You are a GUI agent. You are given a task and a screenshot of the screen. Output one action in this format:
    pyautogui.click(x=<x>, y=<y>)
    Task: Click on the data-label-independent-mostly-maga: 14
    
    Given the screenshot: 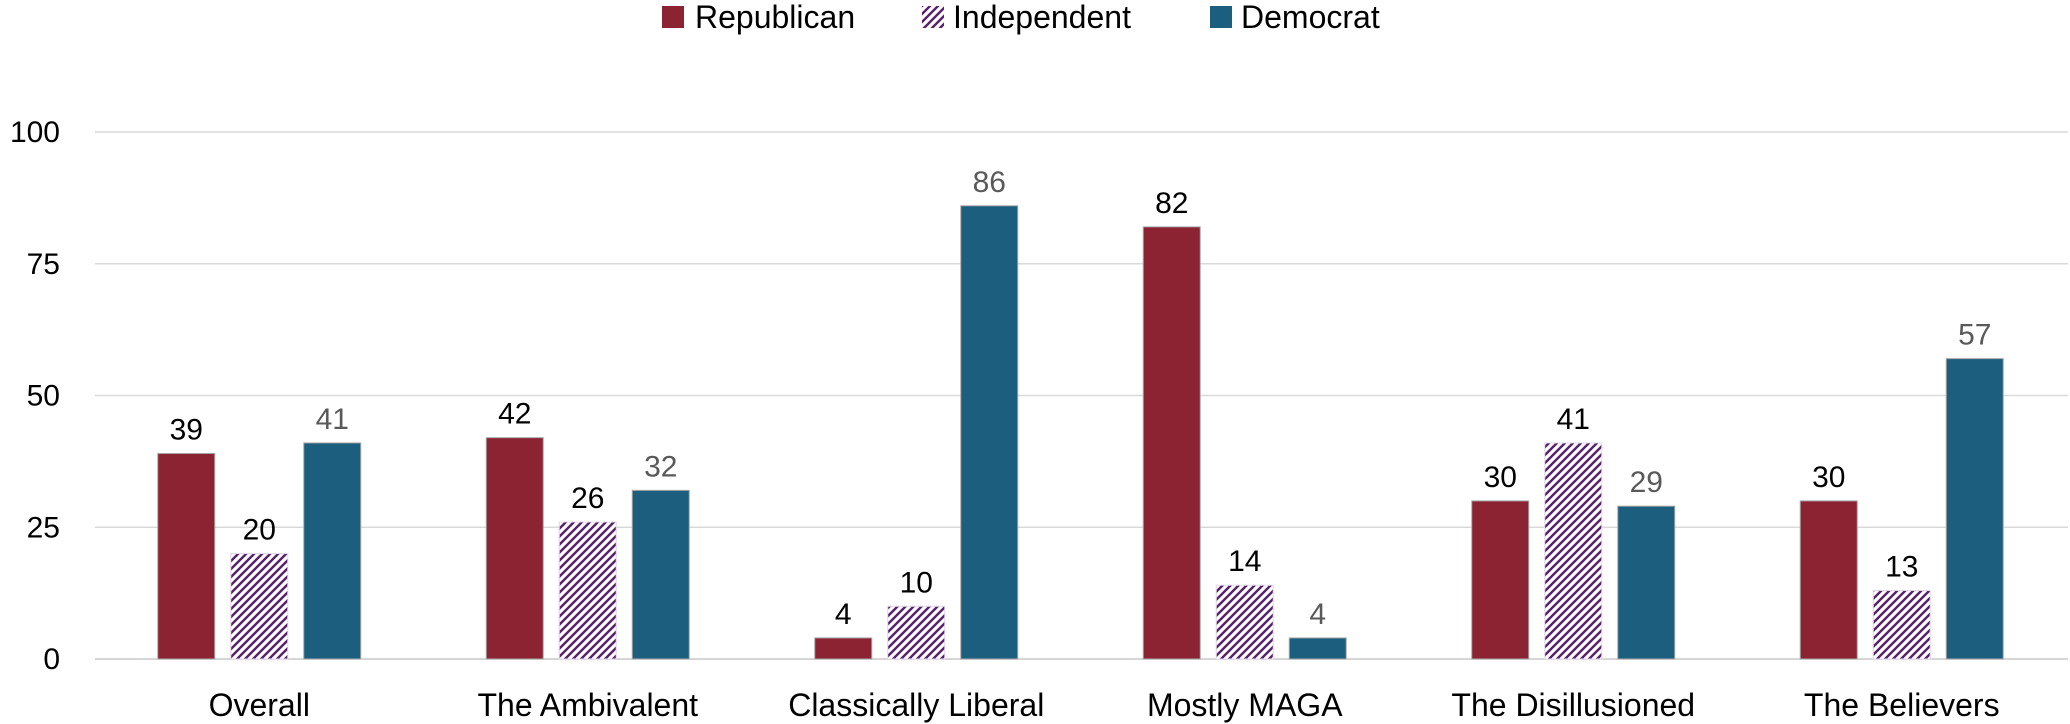 What is the action you would take?
    pyautogui.click(x=1244, y=561)
    